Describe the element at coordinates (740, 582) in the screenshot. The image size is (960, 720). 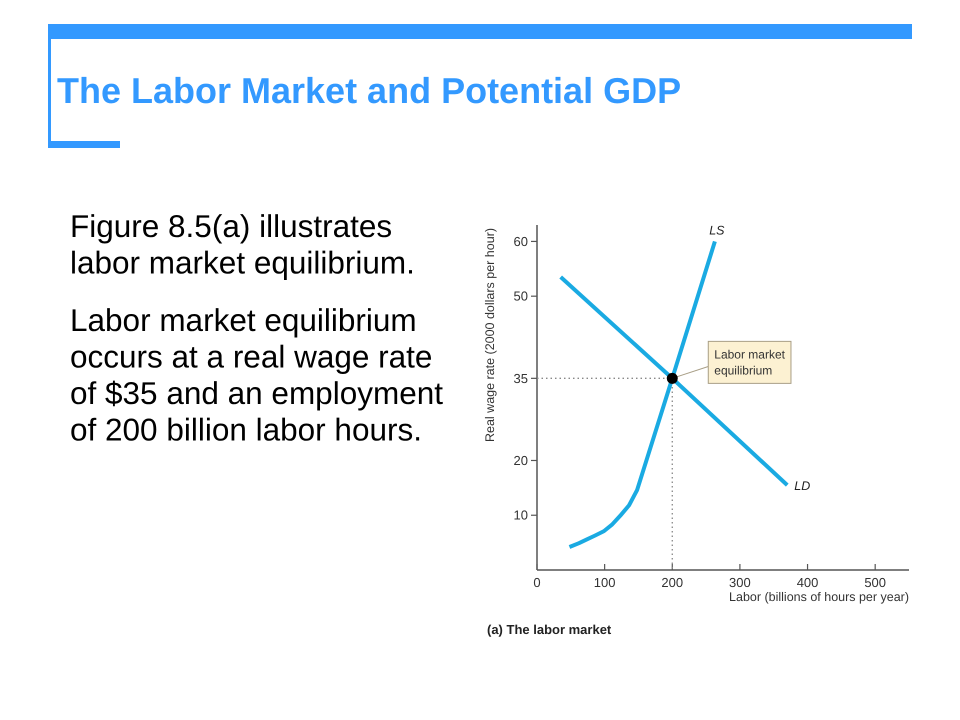
I see `x-tick-label: 300` at that location.